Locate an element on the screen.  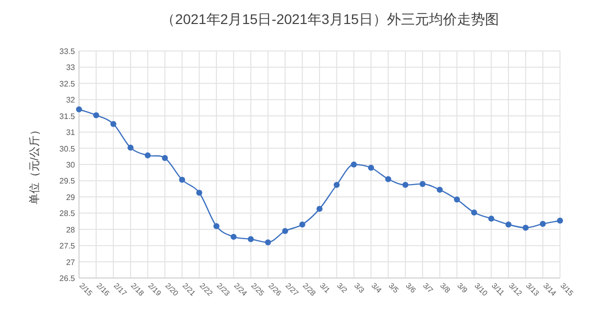
y-tick-label: 30 is located at coordinates (71, 165).